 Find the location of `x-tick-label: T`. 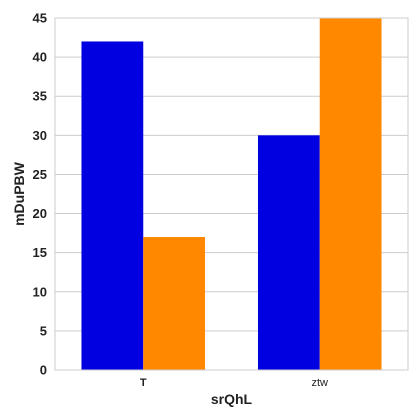

x-tick-label: T is located at coordinates (143, 383).